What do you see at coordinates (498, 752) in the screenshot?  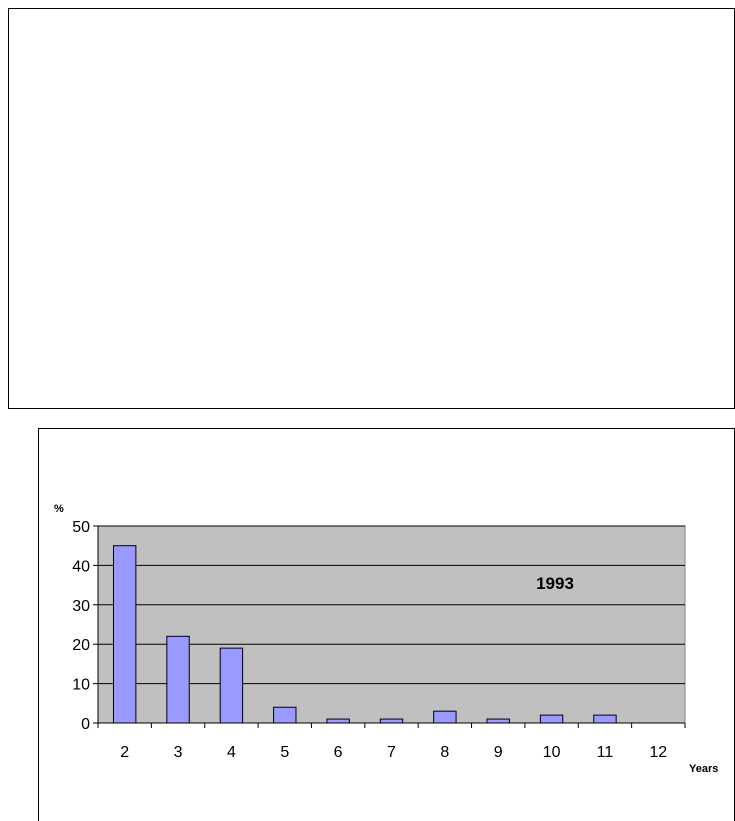 I see `x-tick-label: 9` at bounding box center [498, 752].